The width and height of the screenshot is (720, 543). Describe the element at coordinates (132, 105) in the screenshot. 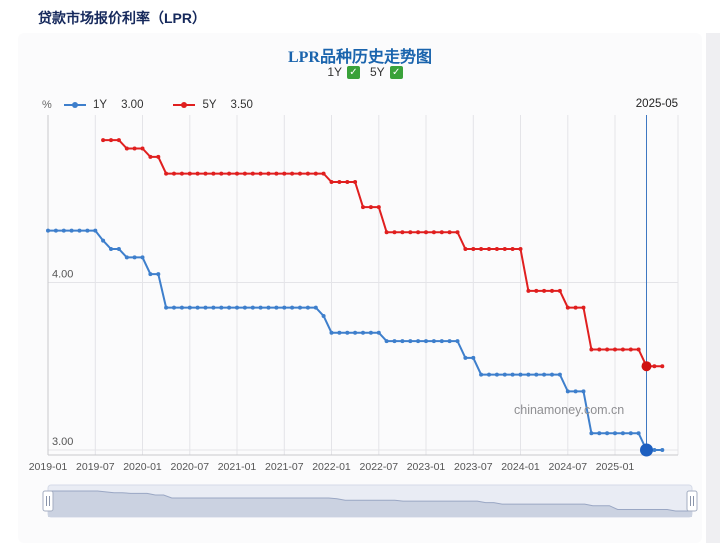

I see `legend-value: 3.00` at that location.